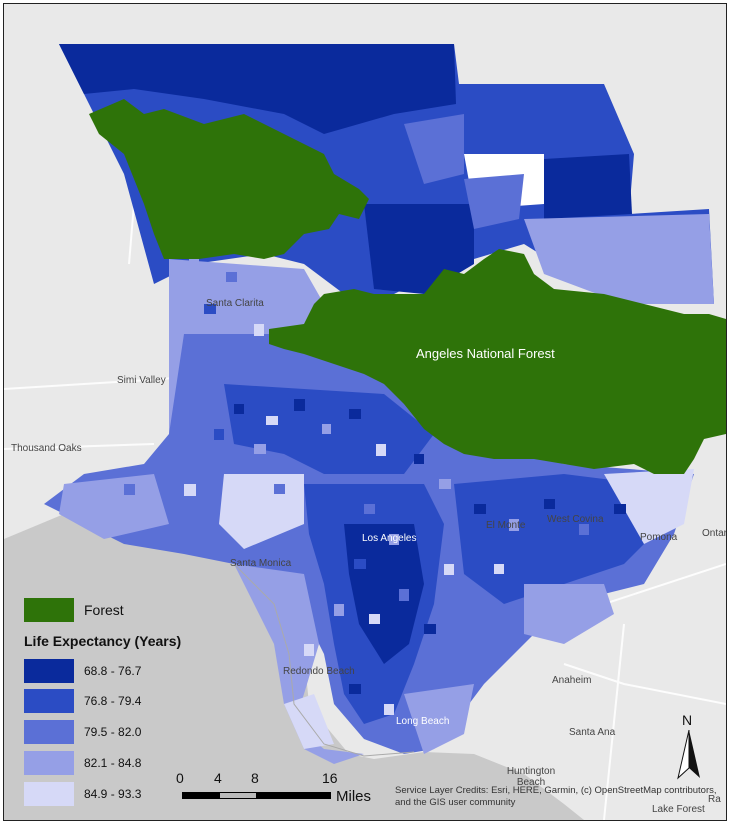 This screenshot has width=731, height=825. What do you see at coordinates (255, 778) in the screenshot?
I see `scale-tick-label: 8` at bounding box center [255, 778].